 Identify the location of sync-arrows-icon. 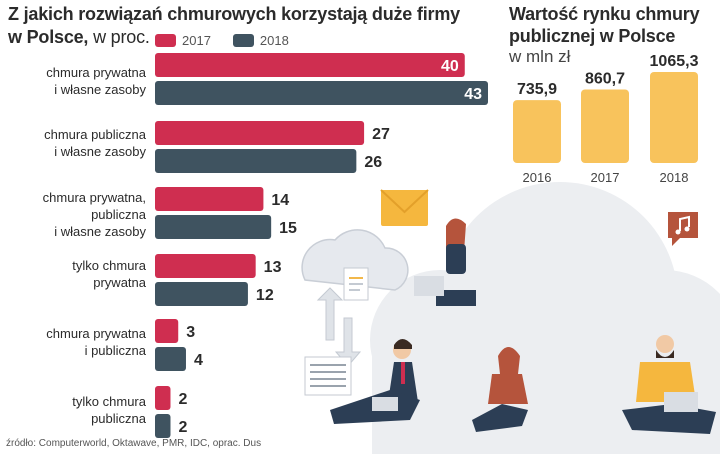
(339, 327).